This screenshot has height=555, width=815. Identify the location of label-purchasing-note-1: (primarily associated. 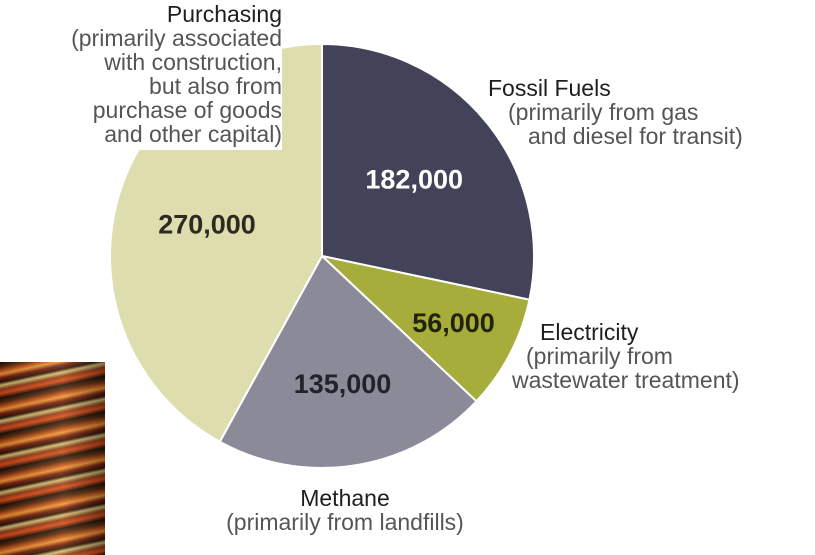
(176, 38).